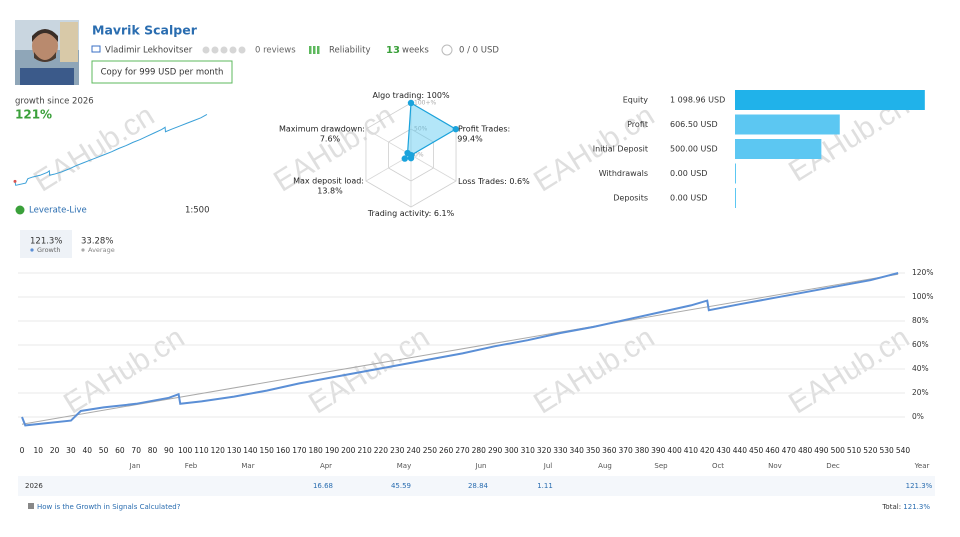  I want to click on x-tick-label: 10, so click(39, 450).